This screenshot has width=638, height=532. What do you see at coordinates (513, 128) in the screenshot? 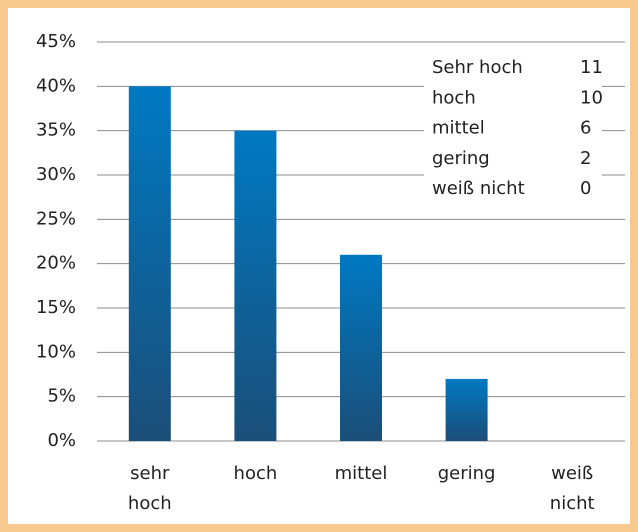
I see `table-background` at bounding box center [513, 128].